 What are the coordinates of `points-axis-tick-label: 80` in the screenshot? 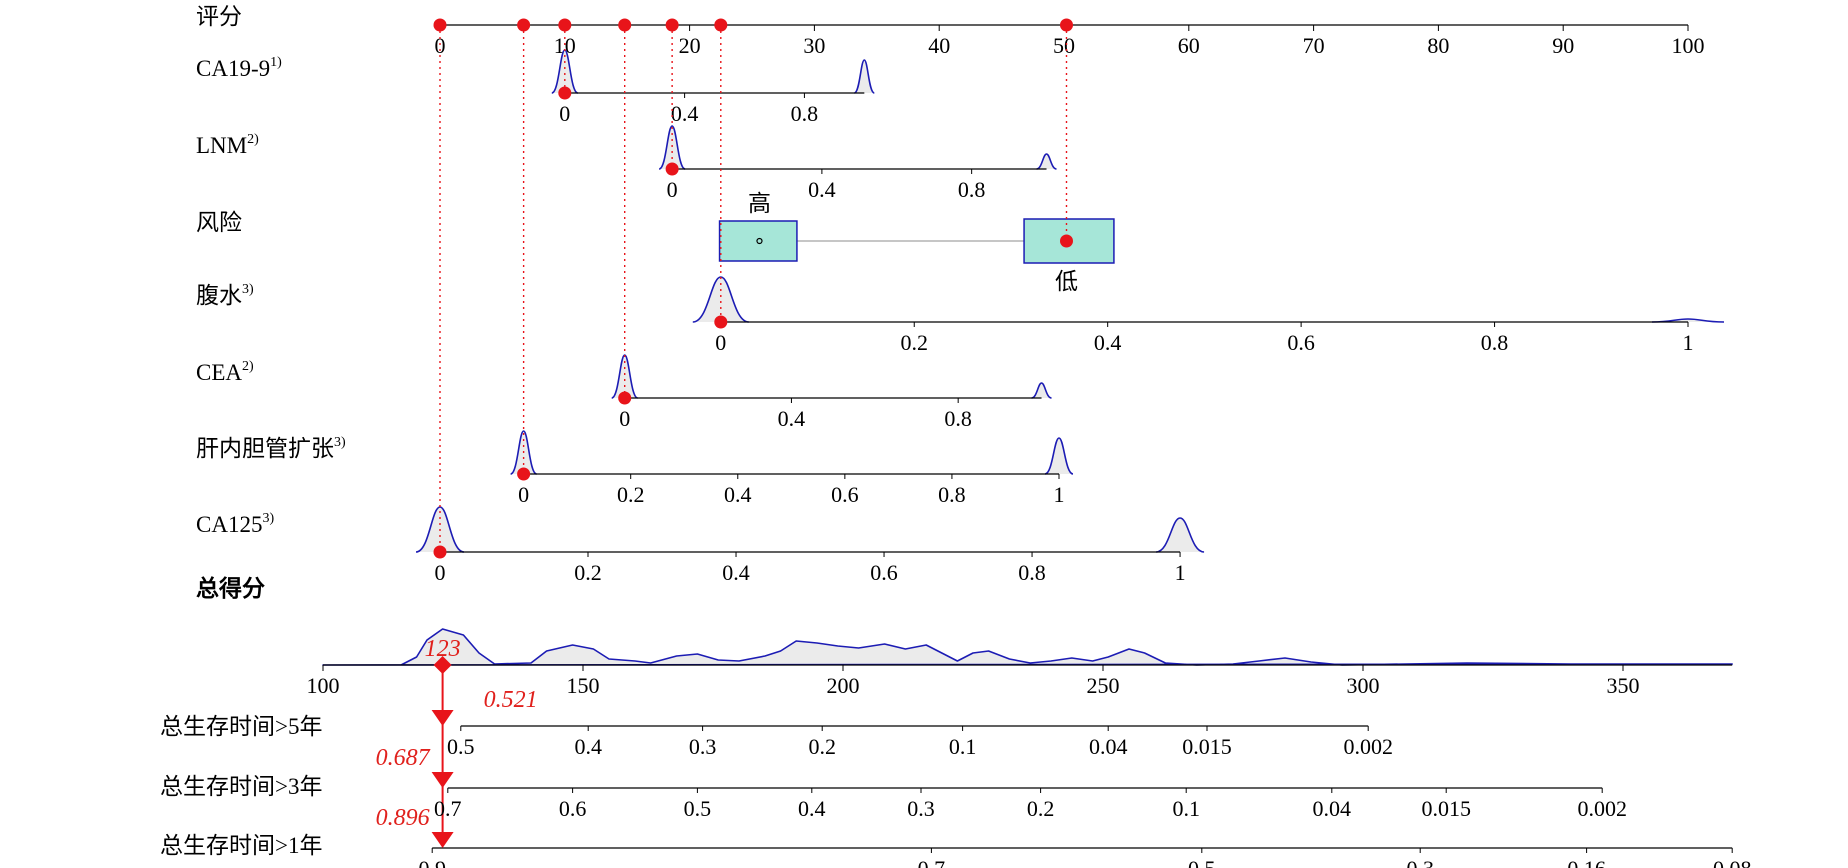 It's located at (1438, 45).